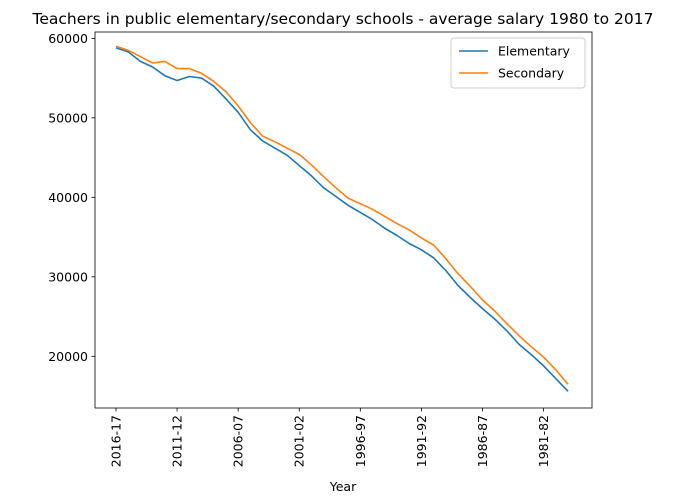  Describe the element at coordinates (68, 356) in the screenshot. I see `y-tick-label: 20000` at that location.